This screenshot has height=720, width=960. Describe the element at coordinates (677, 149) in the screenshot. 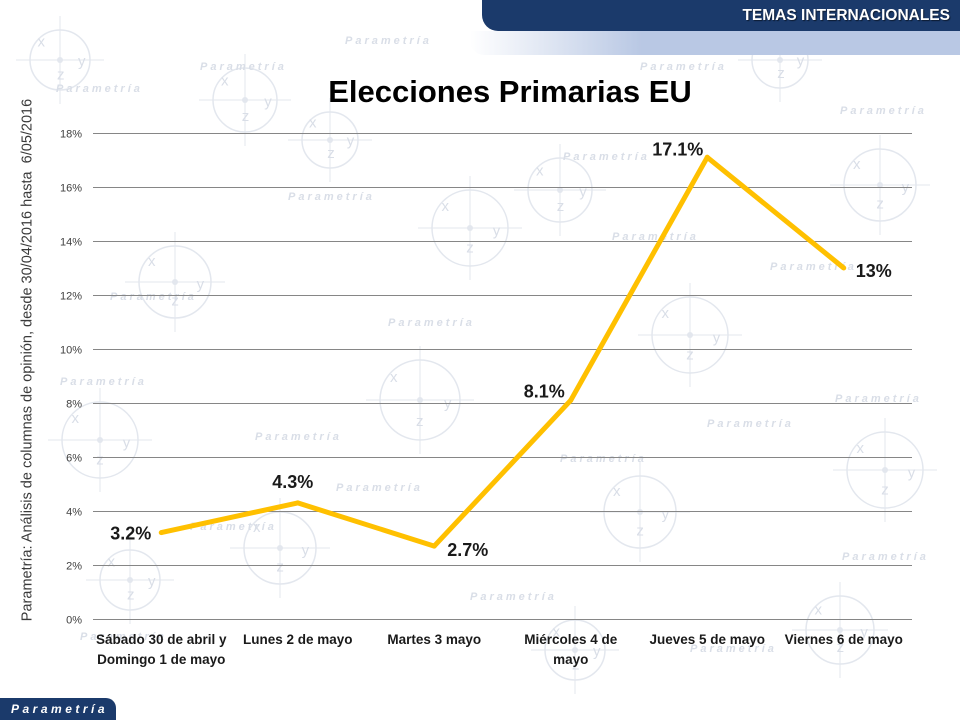

I see `data-label: 17.1%` at that location.